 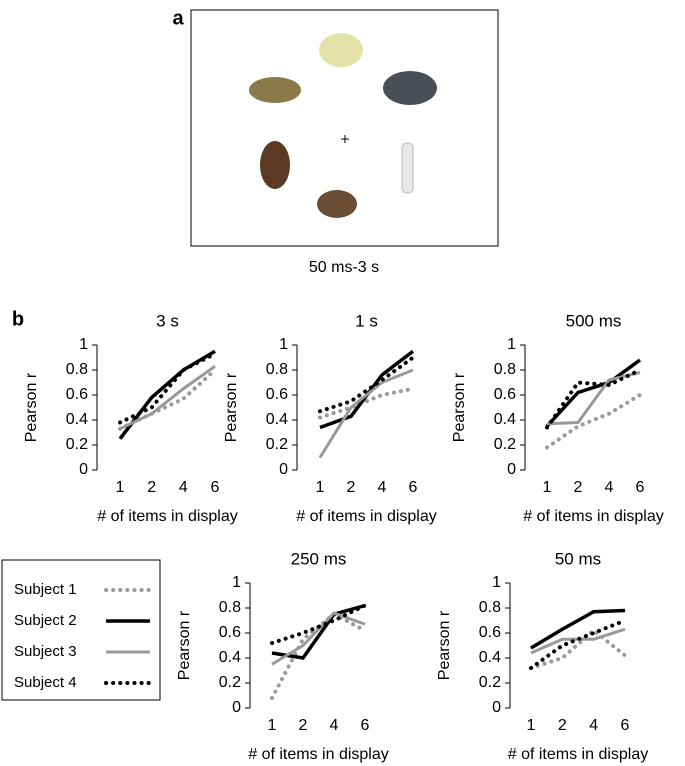 I want to click on chart-title: 50 ms, so click(x=578, y=558).